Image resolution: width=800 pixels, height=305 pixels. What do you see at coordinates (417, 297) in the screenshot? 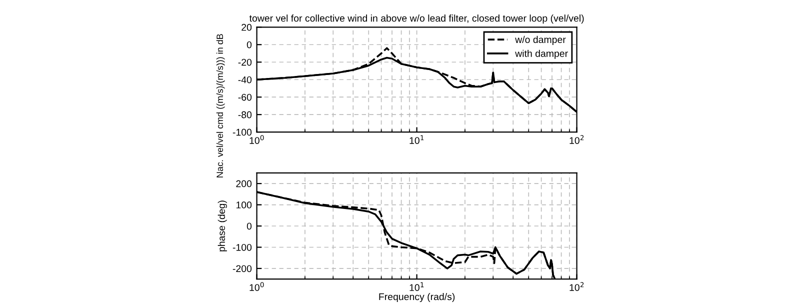
I see `x-axis-title: Frequency (rad/s)` at bounding box center [417, 297].